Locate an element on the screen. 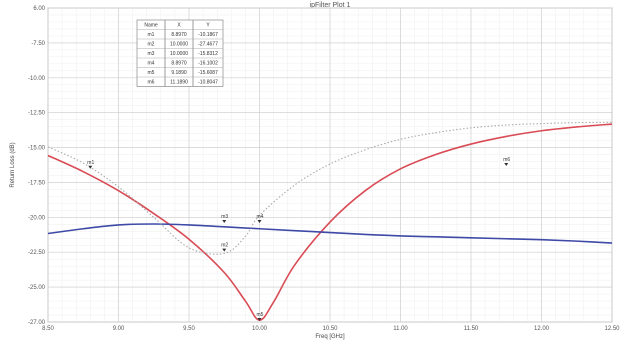 The image size is (630, 346). x-tick-label: 12.50 is located at coordinates (612, 329).